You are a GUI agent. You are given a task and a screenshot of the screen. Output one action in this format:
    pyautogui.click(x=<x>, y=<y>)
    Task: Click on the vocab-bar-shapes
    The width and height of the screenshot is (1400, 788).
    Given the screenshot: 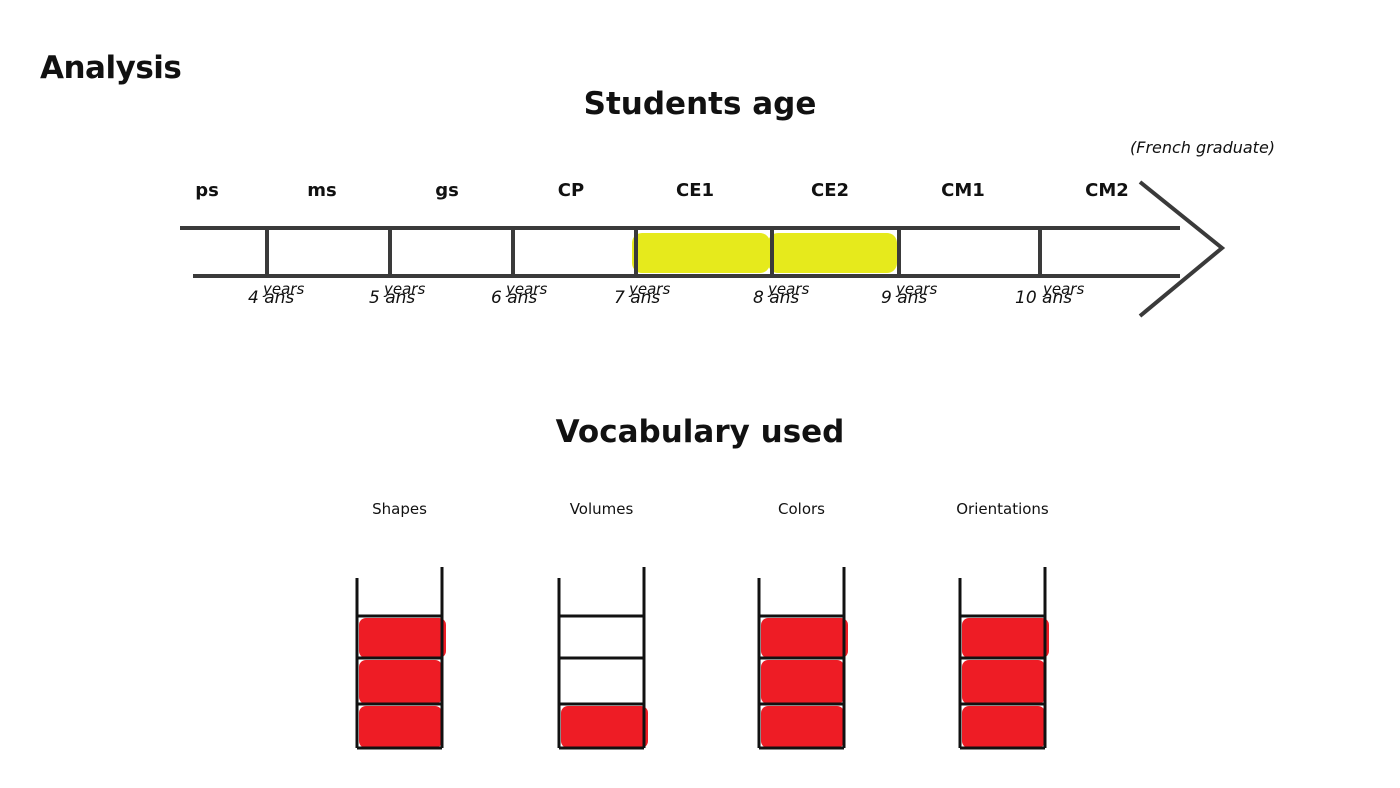 What is the action you would take?
    pyautogui.click(x=400, y=658)
    